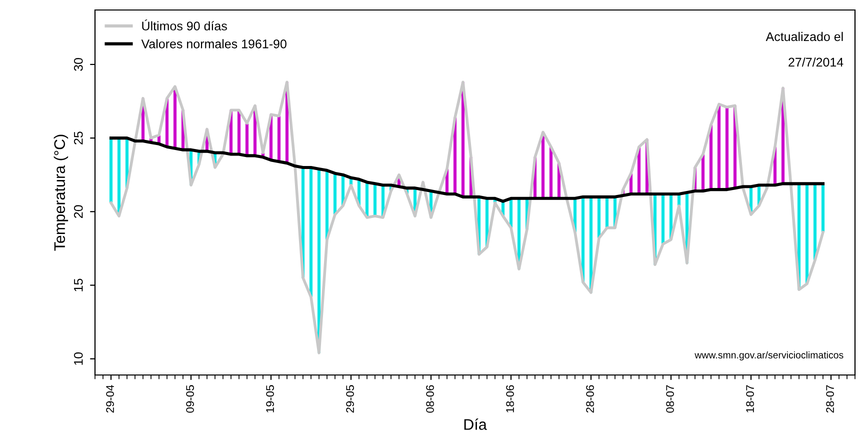 The height and width of the screenshot is (447, 859). What do you see at coordinates (184, 24) in the screenshot?
I see `legend-label: Últimos 90 días` at bounding box center [184, 24].